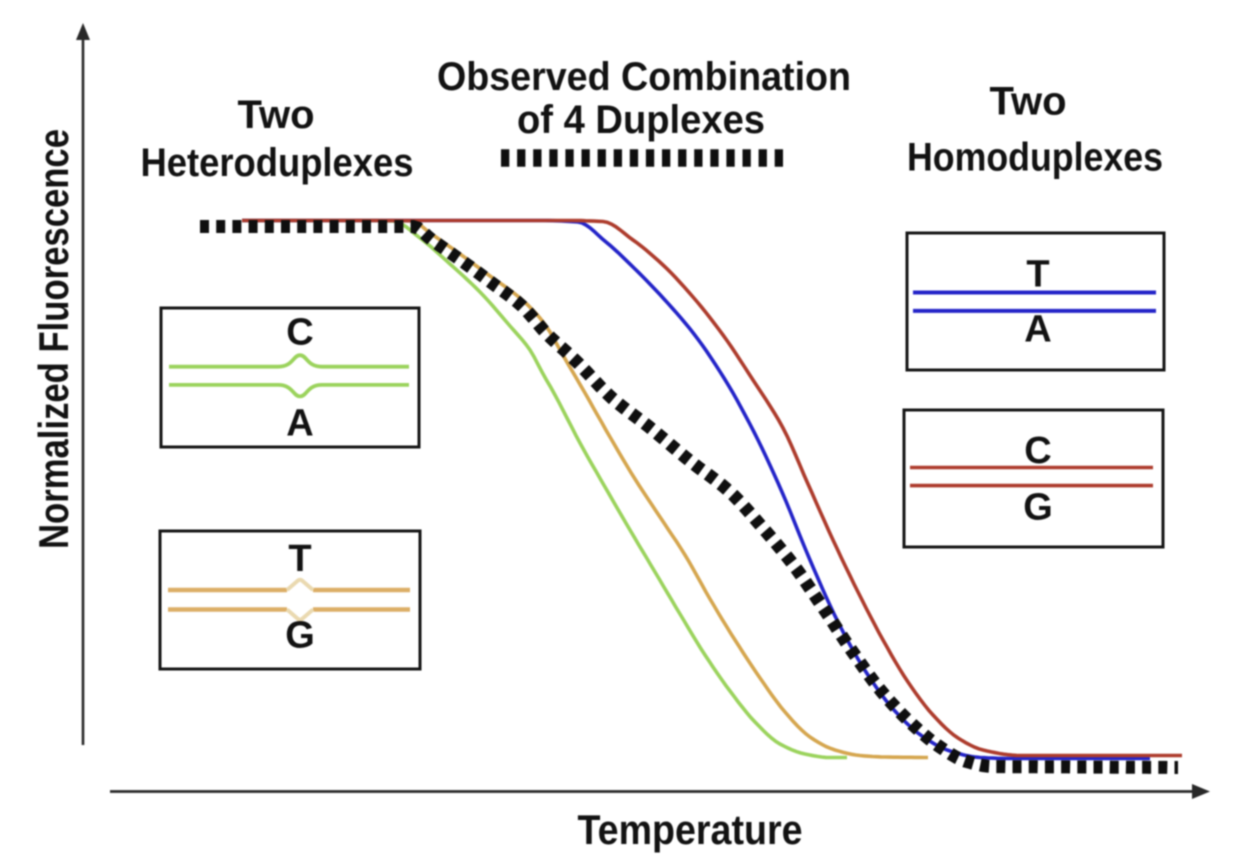 The image size is (1236, 868). What do you see at coordinates (277, 163) in the screenshot?
I see `svg-text: Heteroduplexes` at bounding box center [277, 163].